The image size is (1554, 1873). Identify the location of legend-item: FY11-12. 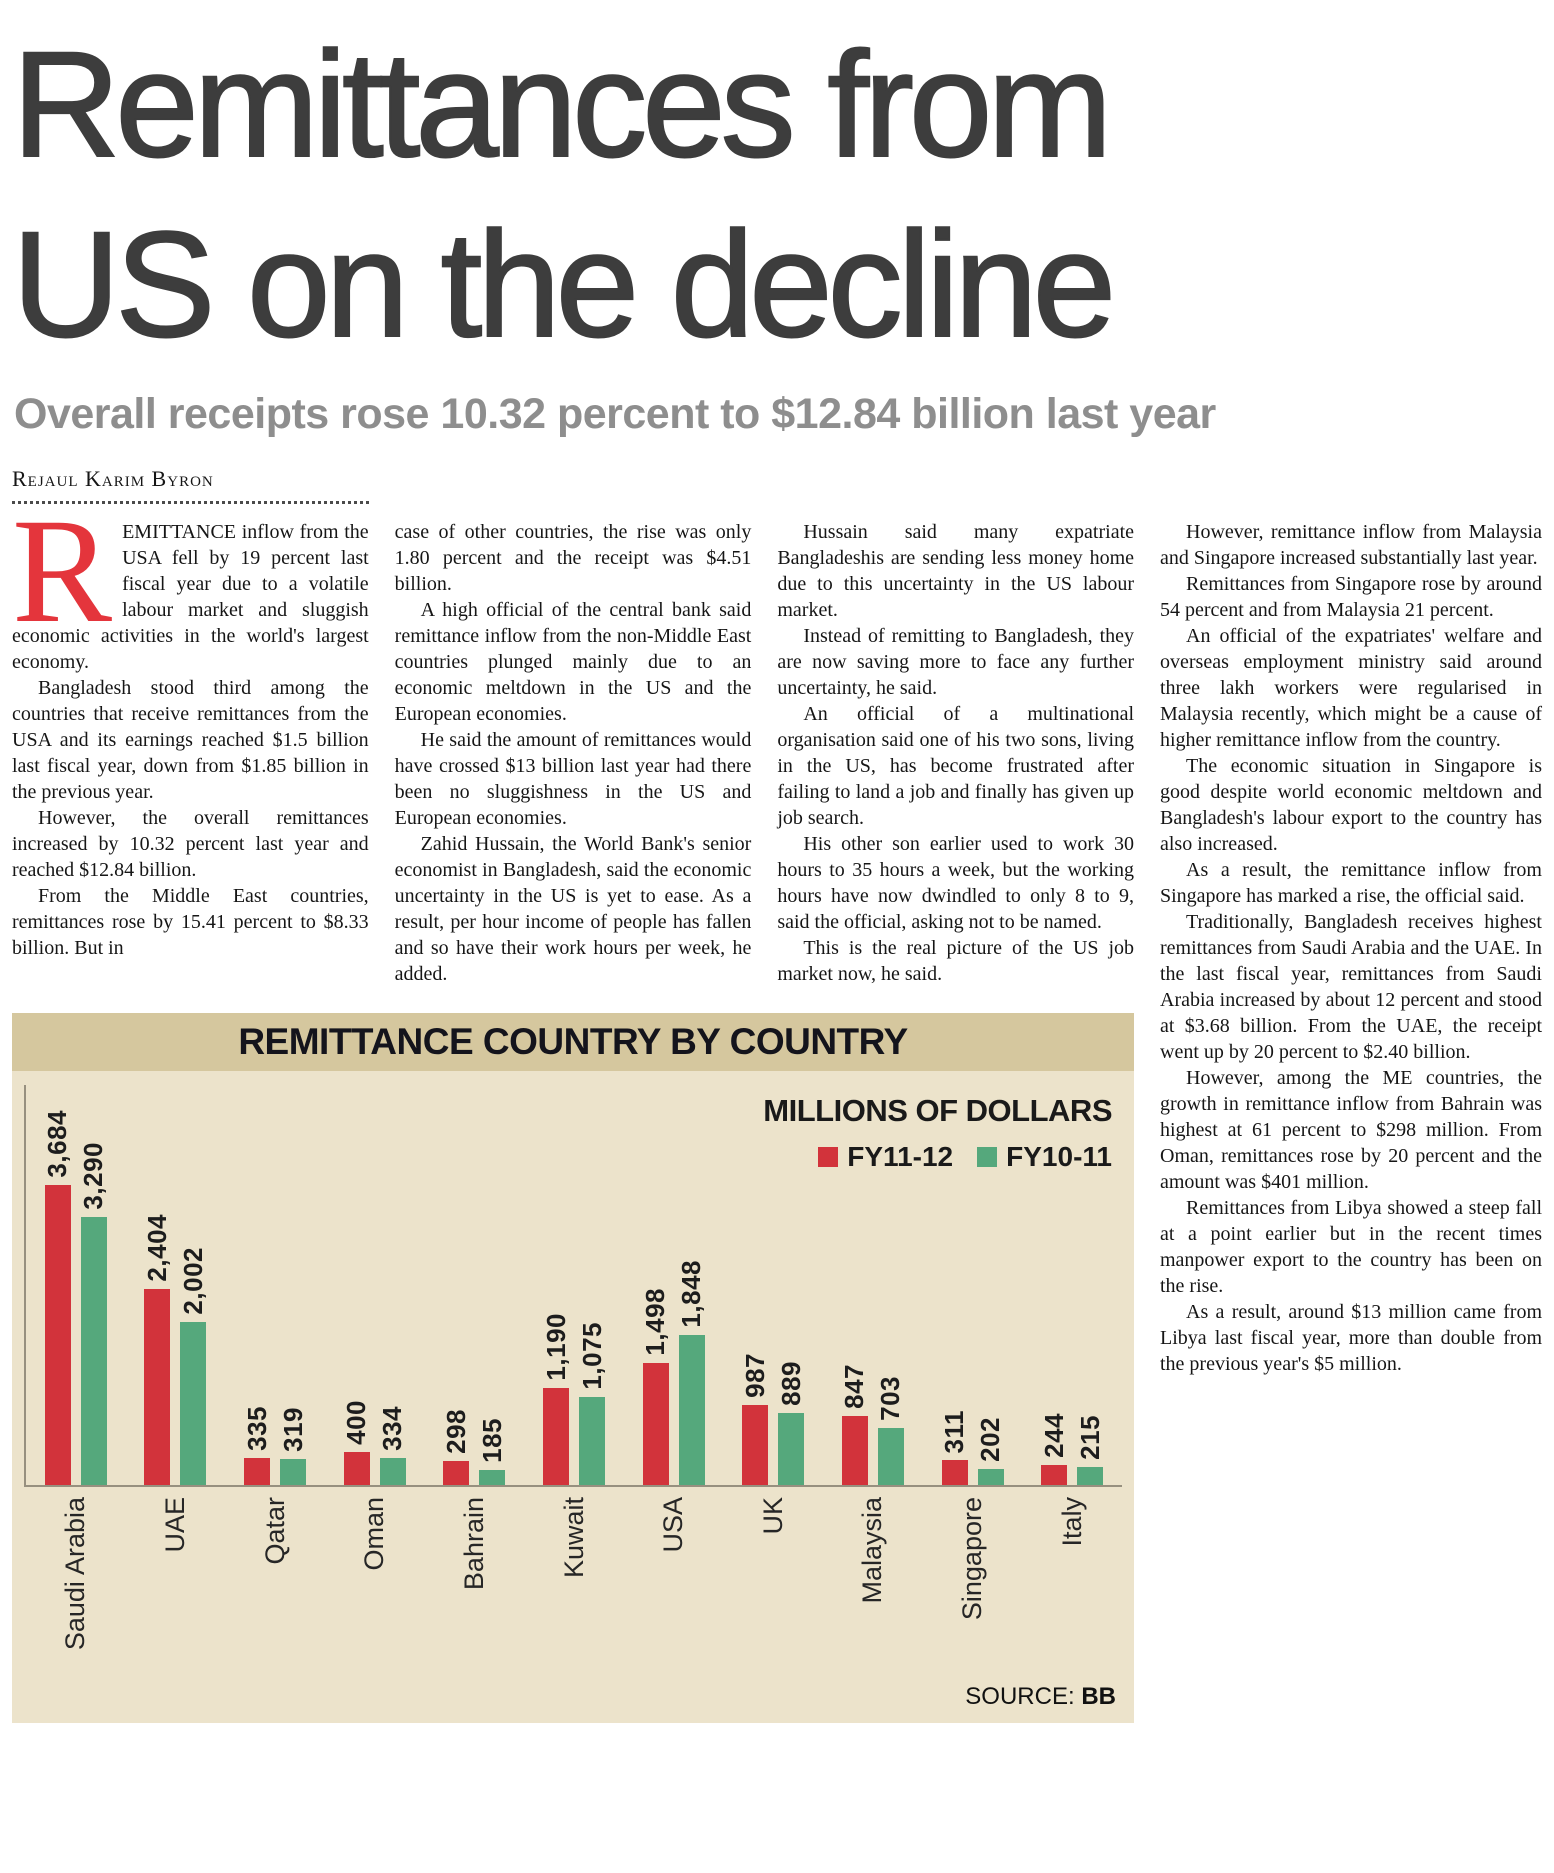
(885, 1157).